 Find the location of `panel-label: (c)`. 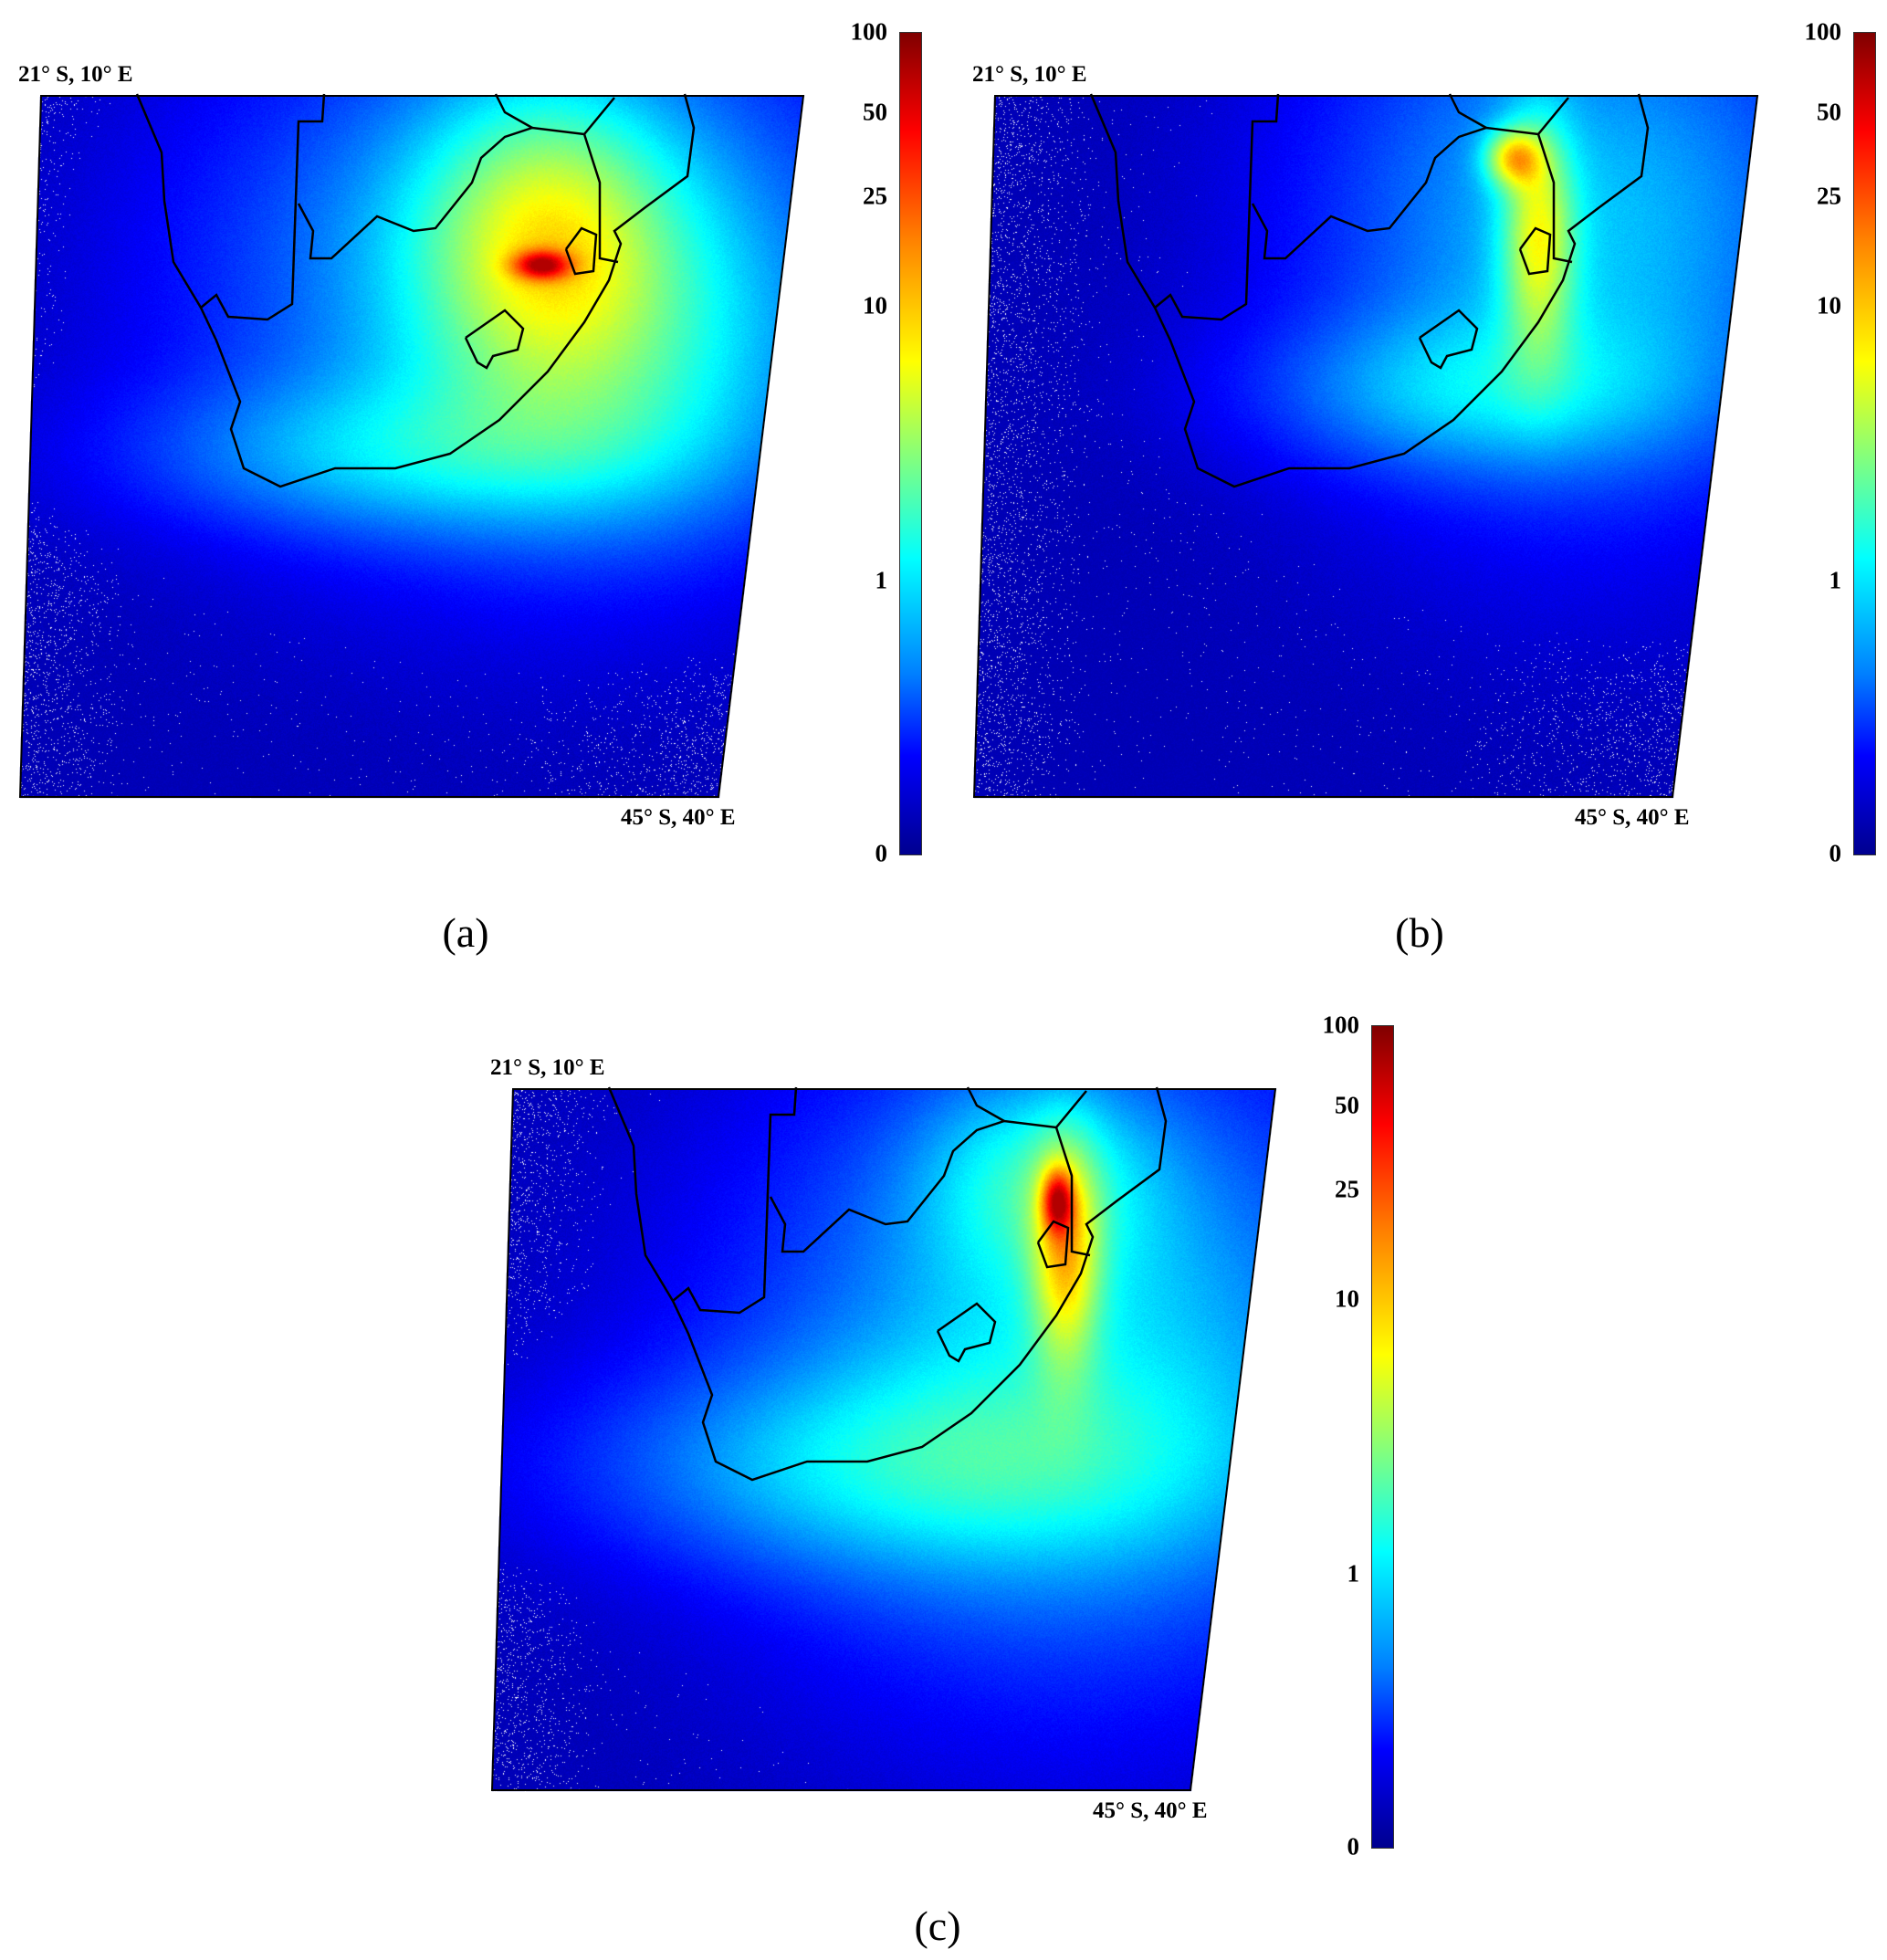

panel-label: (c) is located at coordinates (937, 1925).